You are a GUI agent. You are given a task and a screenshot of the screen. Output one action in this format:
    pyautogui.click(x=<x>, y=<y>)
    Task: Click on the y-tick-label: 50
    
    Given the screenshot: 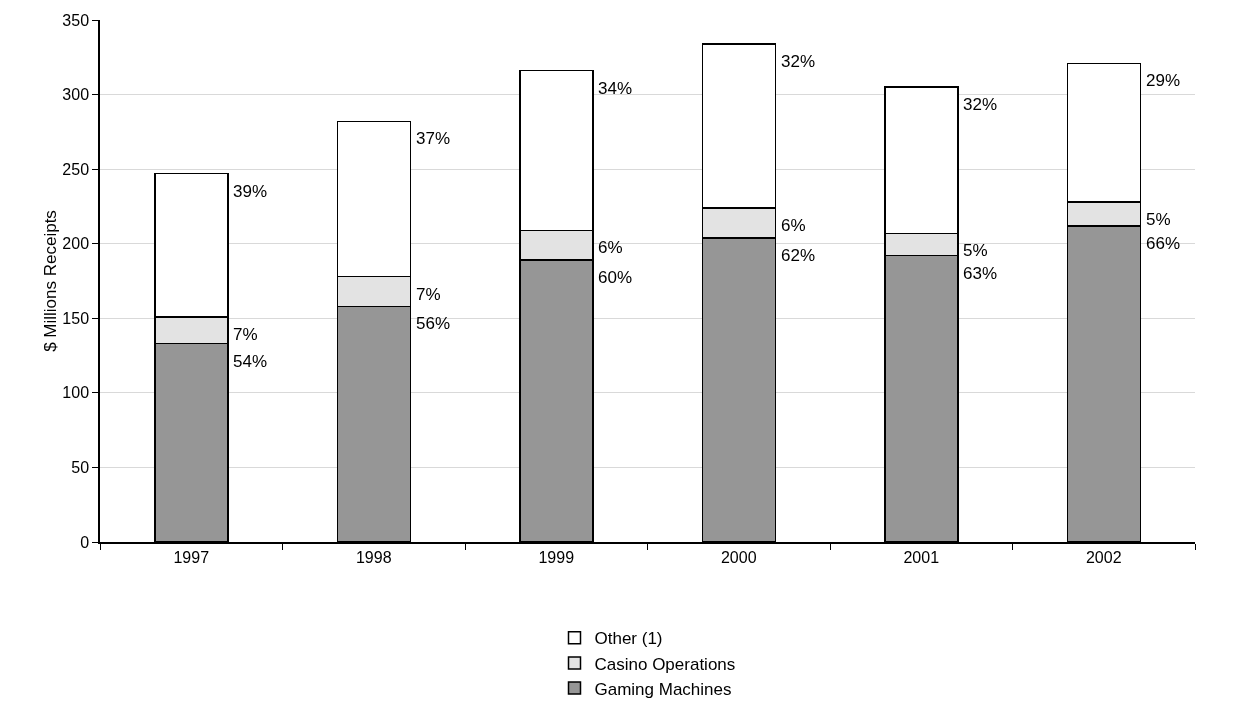 What is the action you would take?
    pyautogui.click(x=80, y=468)
    